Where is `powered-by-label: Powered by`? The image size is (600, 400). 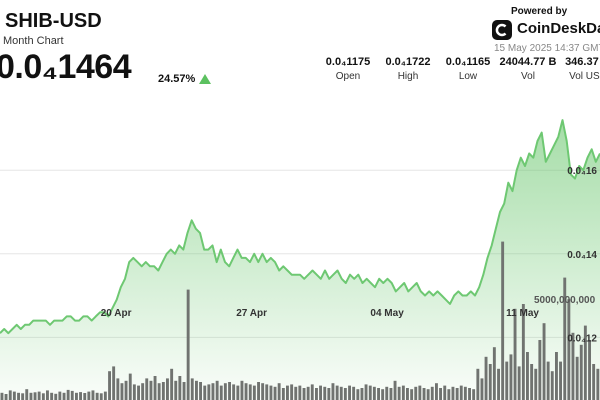 powered-by-label: Powered by is located at coordinates (539, 11).